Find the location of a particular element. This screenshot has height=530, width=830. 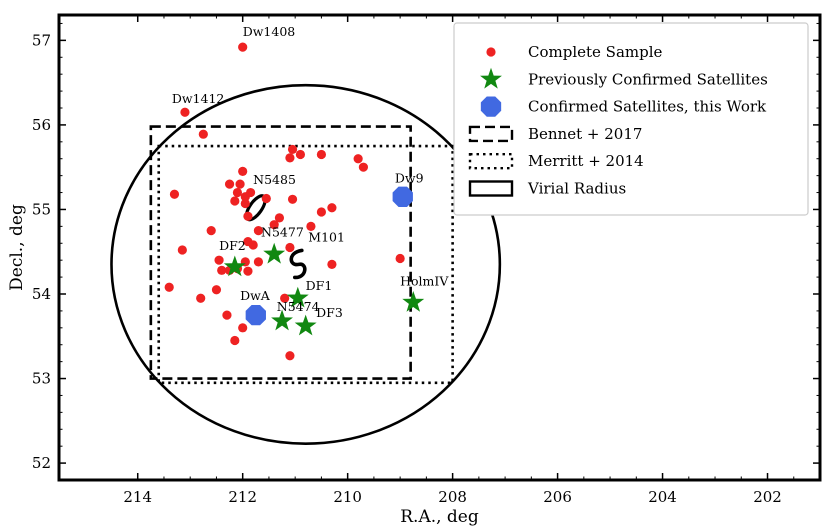

legend-label: Bennet + 2017 is located at coordinates (585, 134).